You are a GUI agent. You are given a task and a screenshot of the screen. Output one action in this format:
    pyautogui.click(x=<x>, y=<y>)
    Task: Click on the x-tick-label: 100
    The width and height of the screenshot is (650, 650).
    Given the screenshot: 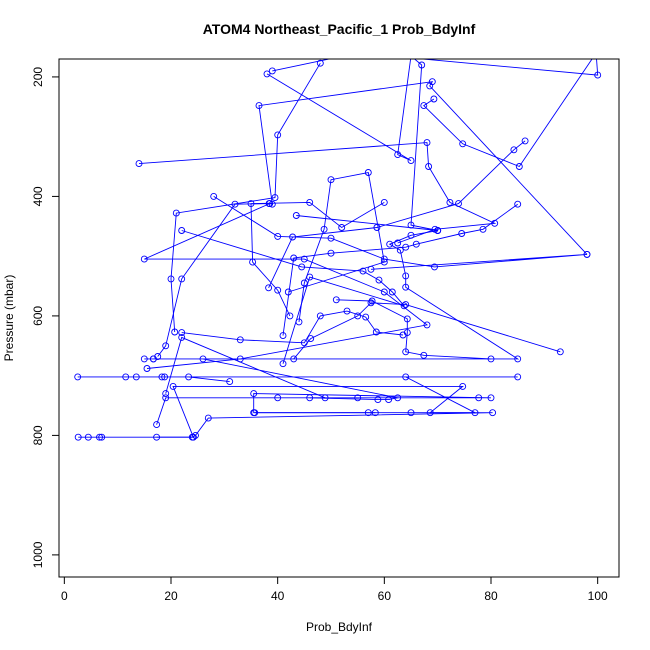 What is the action you would take?
    pyautogui.click(x=598, y=596)
    